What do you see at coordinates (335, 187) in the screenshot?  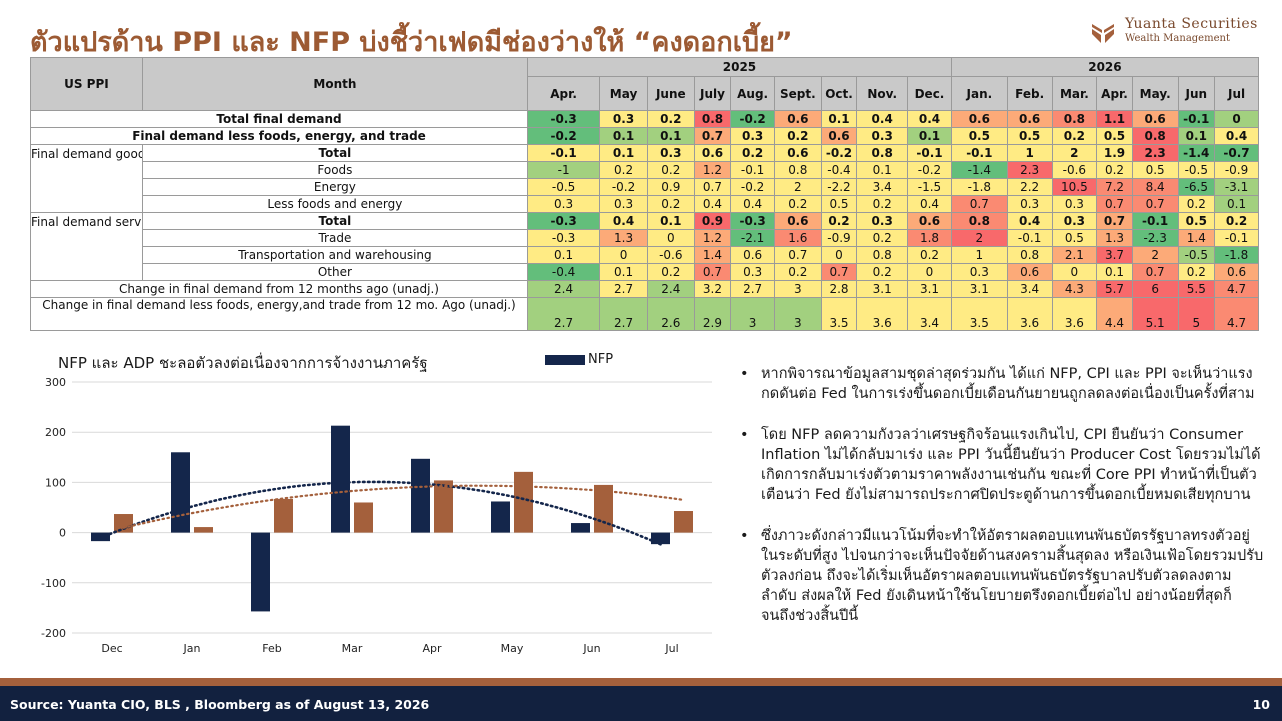 I see `row-label: Energy` at bounding box center [335, 187].